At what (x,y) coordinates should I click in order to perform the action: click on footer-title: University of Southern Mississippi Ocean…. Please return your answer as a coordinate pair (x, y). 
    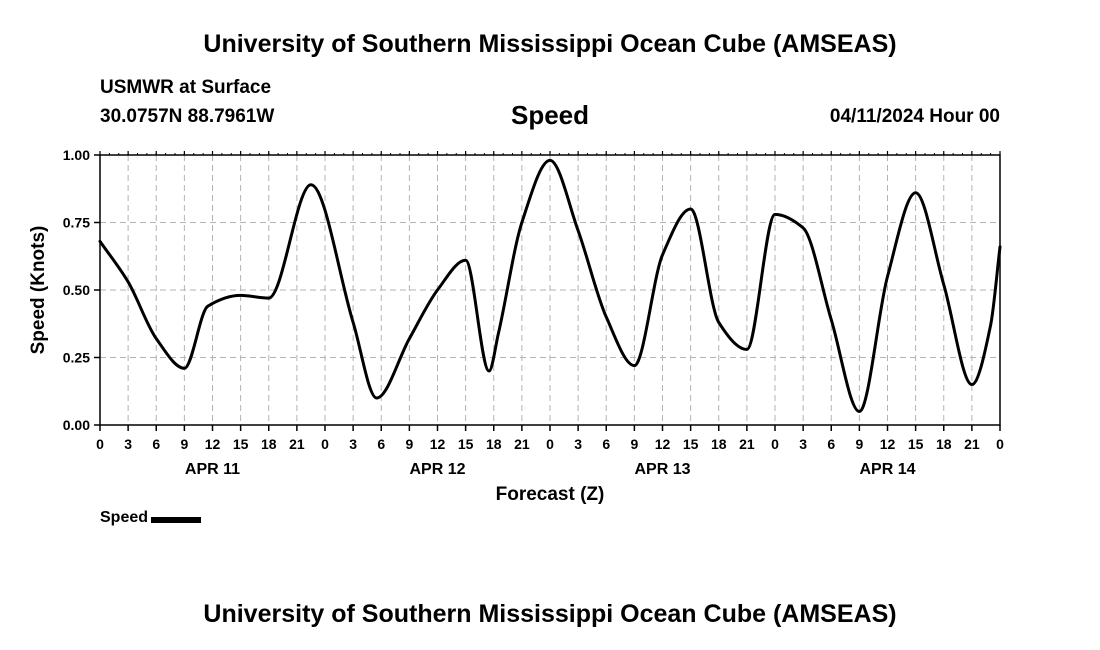
    Looking at the image, I should click on (550, 614).